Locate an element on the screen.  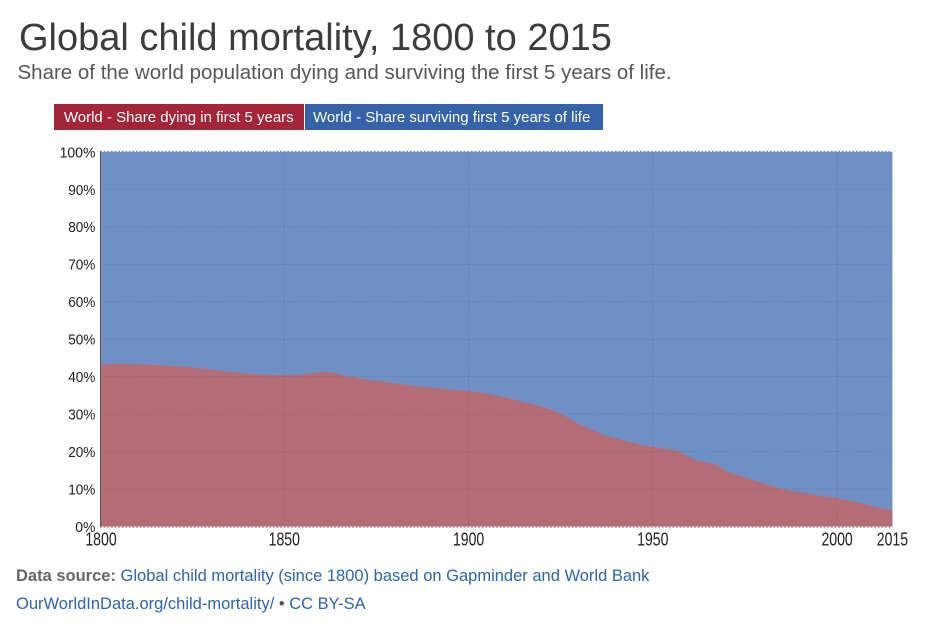
svg-text: 90% is located at coordinates (81, 190).